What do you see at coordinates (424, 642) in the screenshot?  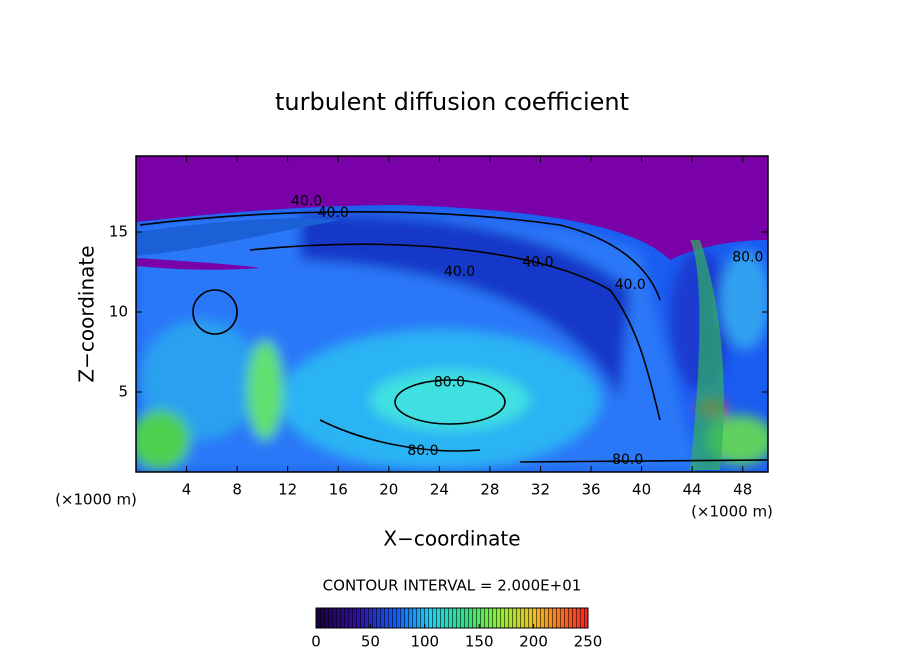 I see `colorbar-tick-label: 100` at bounding box center [424, 642].